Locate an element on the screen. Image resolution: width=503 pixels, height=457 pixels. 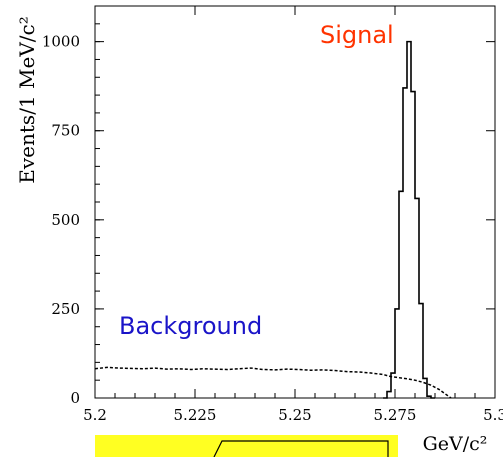
y-tick-label: 750 is located at coordinates (65, 131).